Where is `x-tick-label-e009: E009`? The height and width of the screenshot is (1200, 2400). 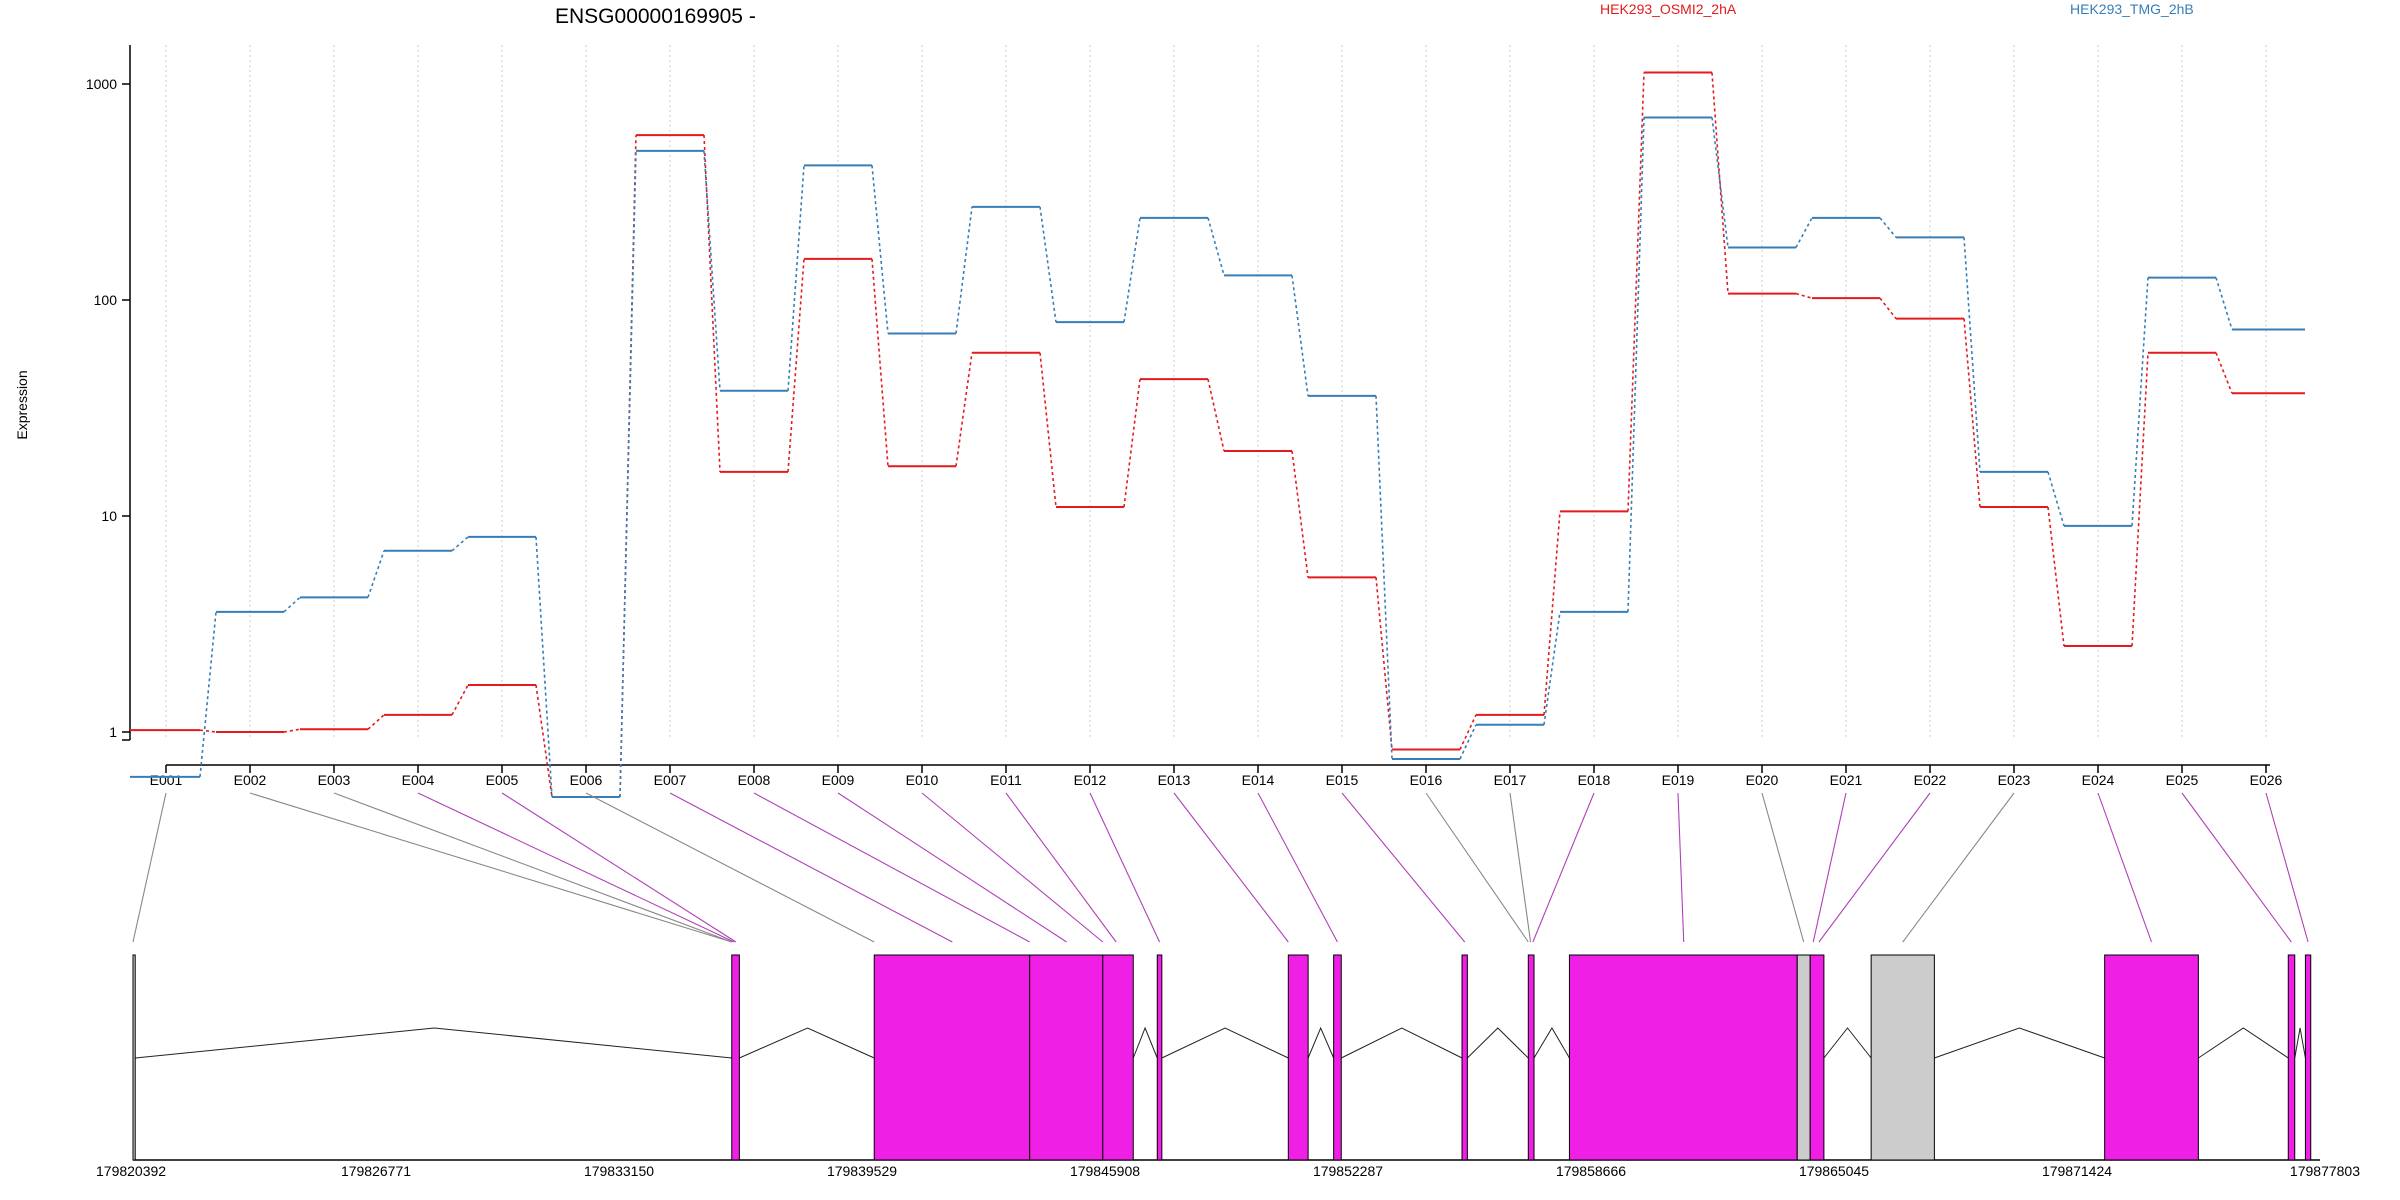 x-tick-label-e009: E009 is located at coordinates (838, 780).